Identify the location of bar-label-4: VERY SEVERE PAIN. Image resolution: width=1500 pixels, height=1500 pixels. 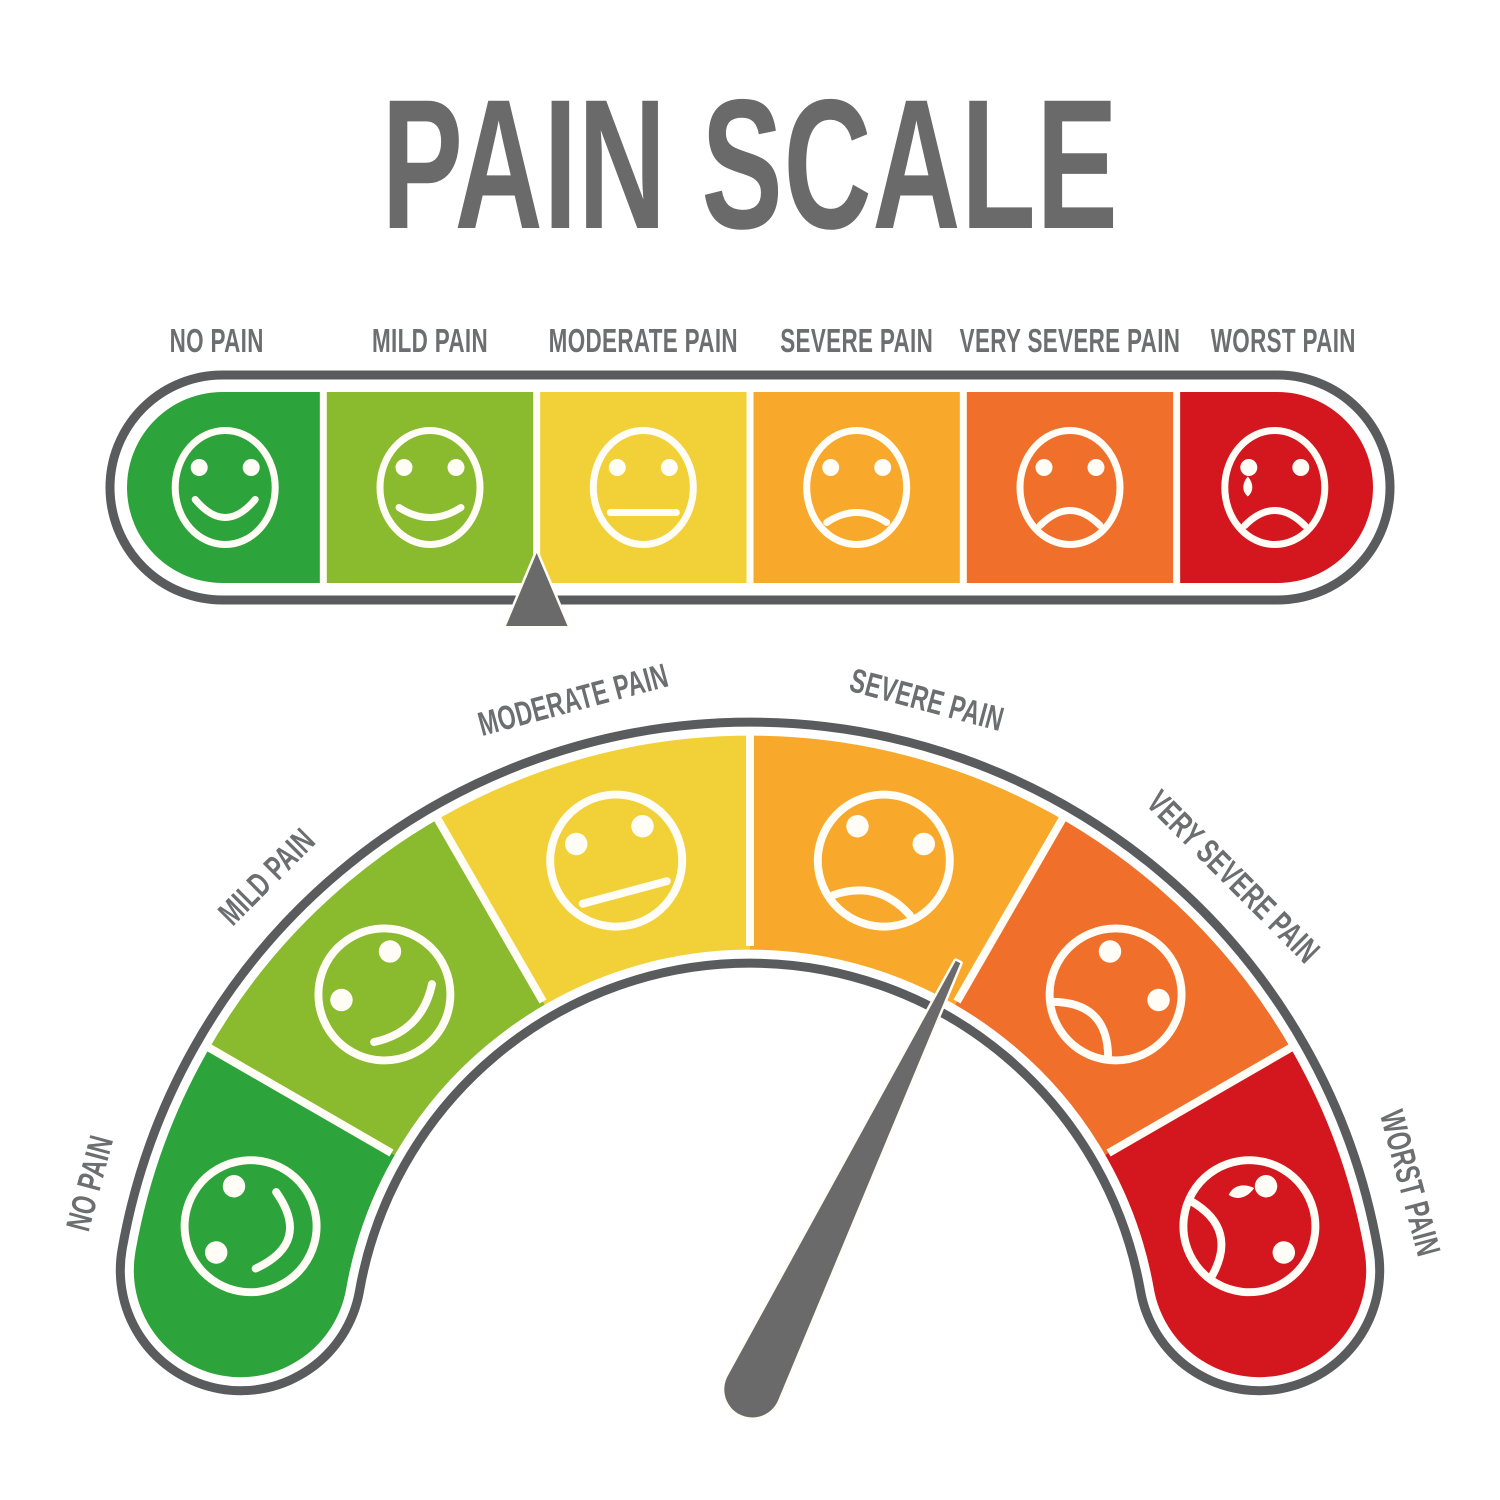
(1070, 340).